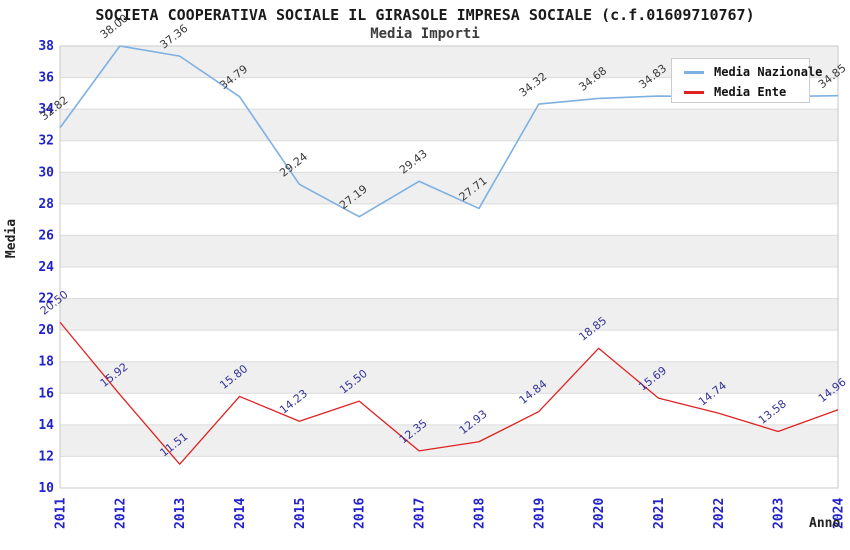  Describe the element at coordinates (719, 513) in the screenshot. I see `x-tick-label: 2022` at that location.